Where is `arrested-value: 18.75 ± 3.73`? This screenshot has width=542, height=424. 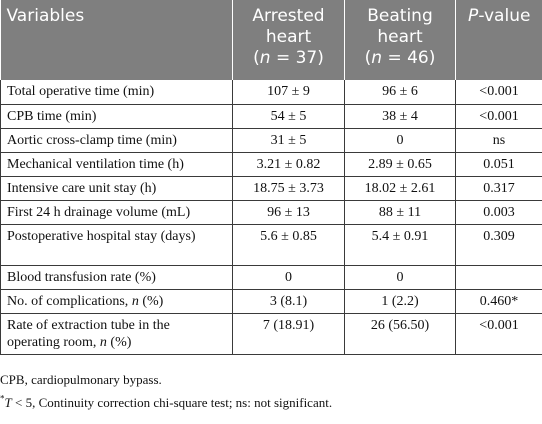
arrested-value: 18.75 ± 3.73 is located at coordinates (288, 188).